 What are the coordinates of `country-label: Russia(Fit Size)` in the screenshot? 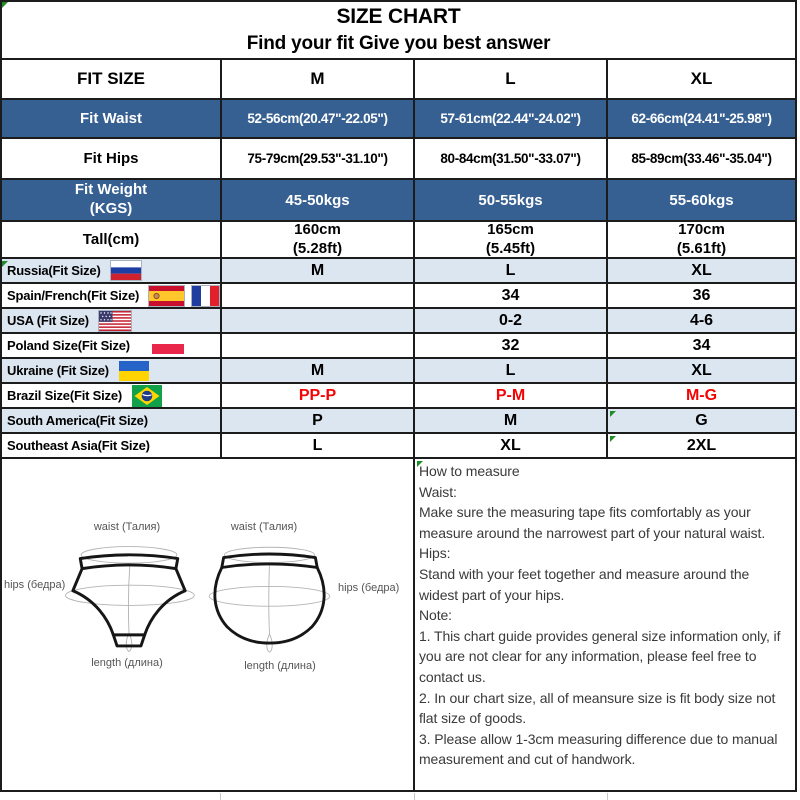 It's located at (54, 270).